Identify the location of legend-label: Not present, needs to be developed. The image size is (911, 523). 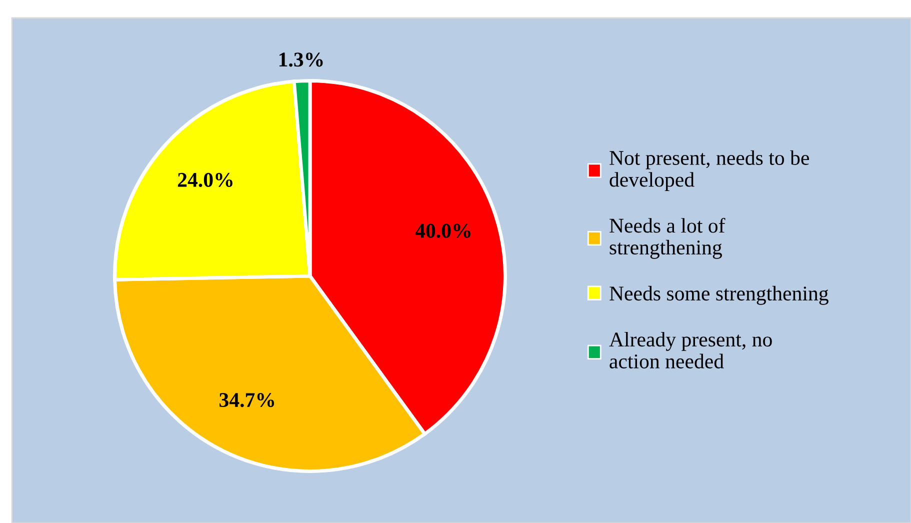
(709, 170).